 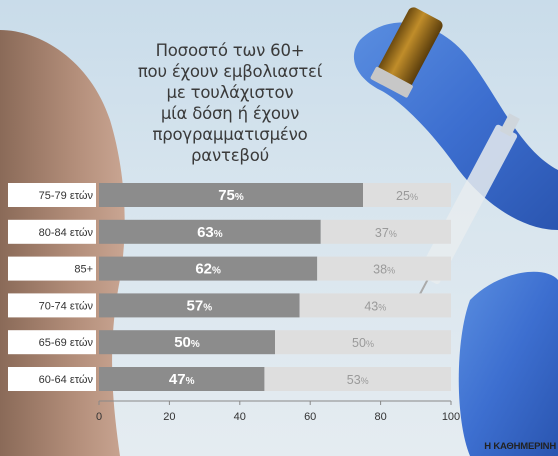 I want to click on value-label-remaining: 38%, so click(x=384, y=270).